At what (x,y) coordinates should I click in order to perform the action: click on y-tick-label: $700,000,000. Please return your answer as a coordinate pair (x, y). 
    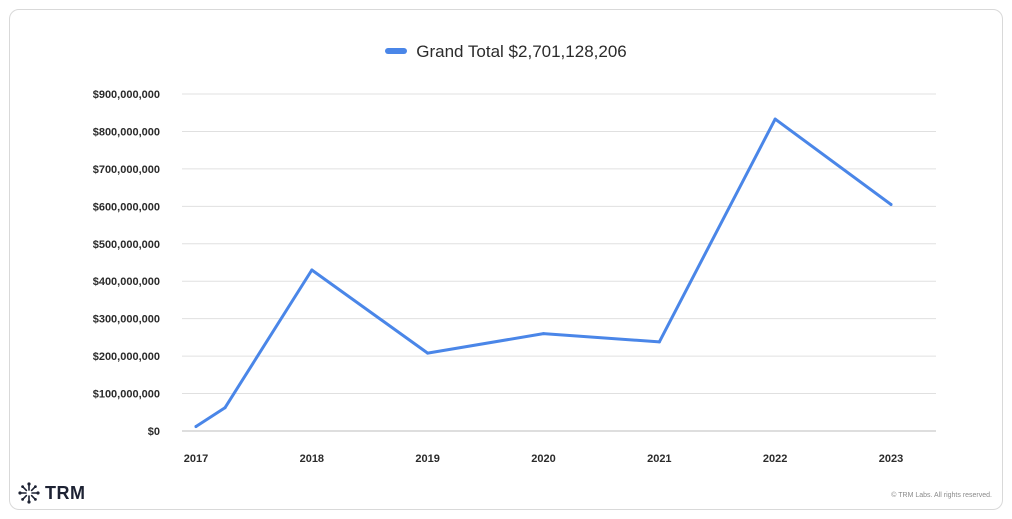
    Looking at the image, I should click on (126, 170).